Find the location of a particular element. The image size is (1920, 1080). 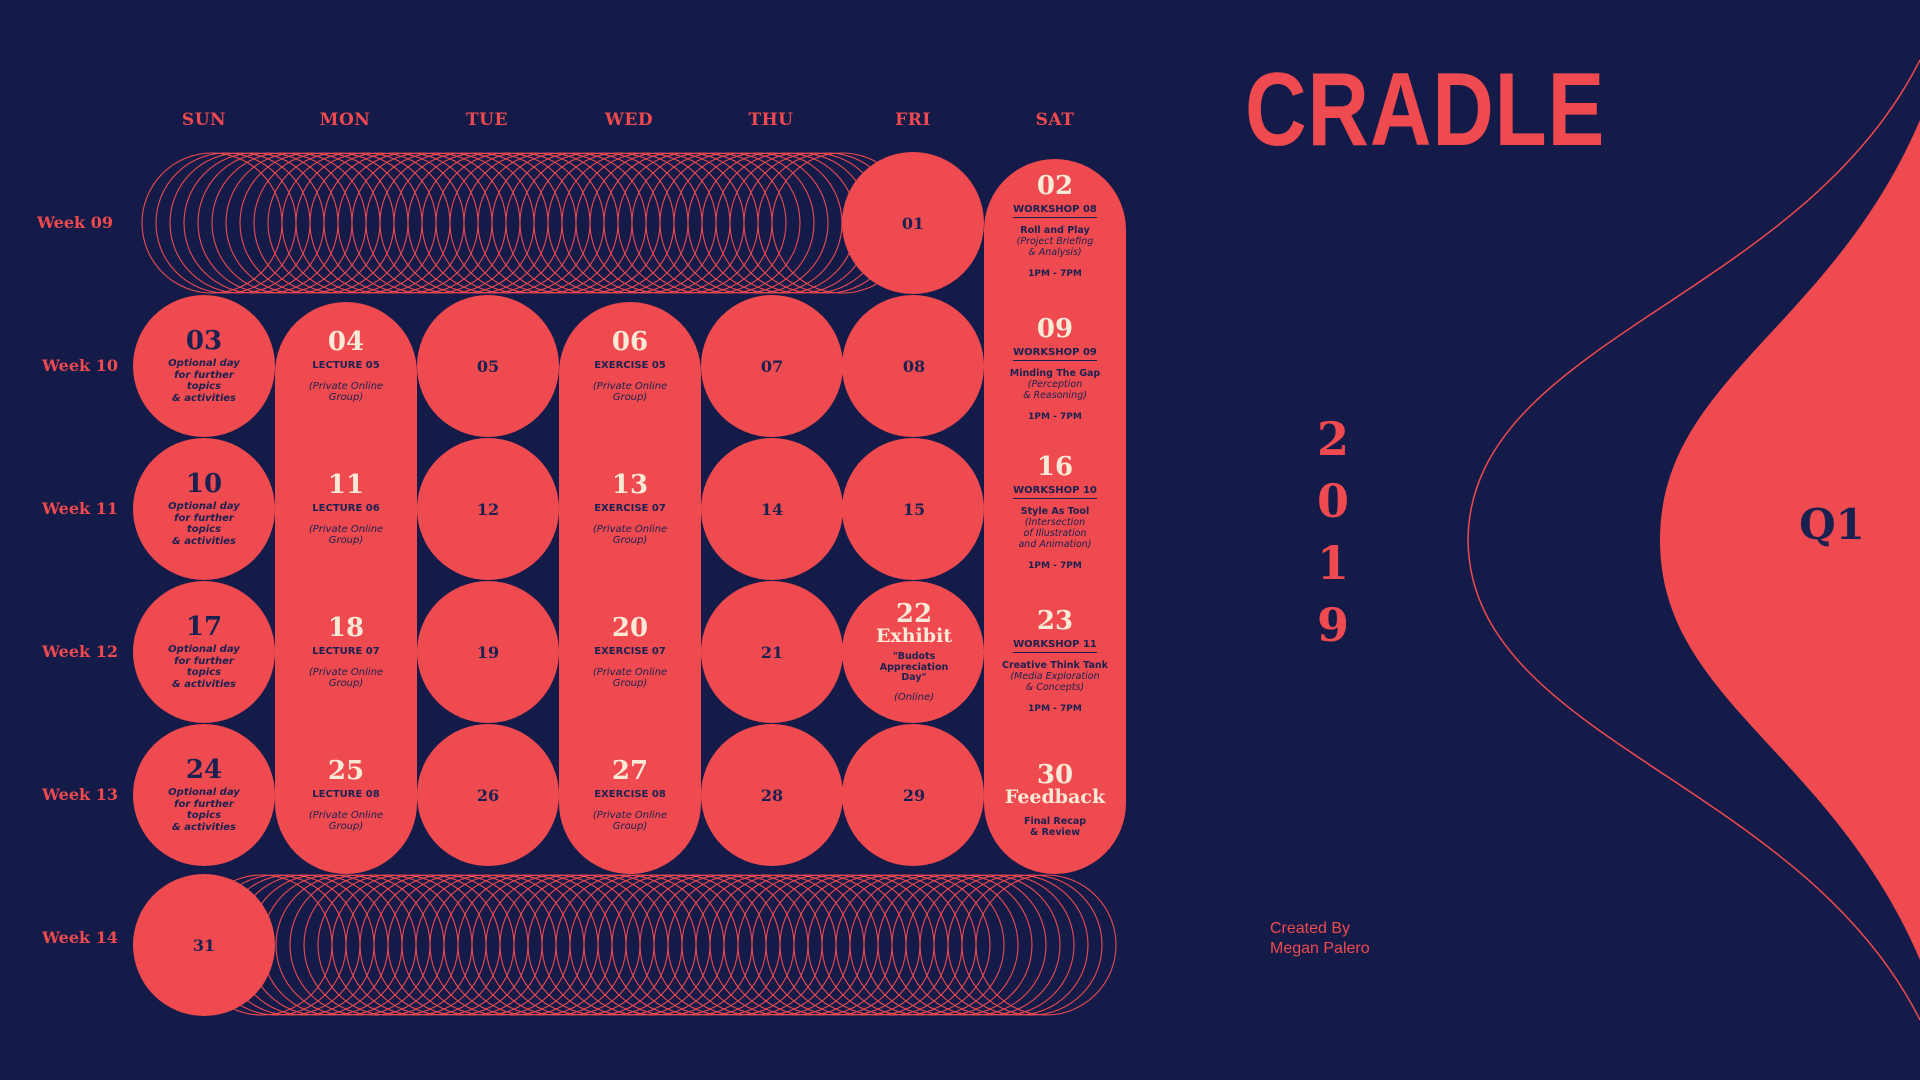

day-14: 14 is located at coordinates (772, 509).